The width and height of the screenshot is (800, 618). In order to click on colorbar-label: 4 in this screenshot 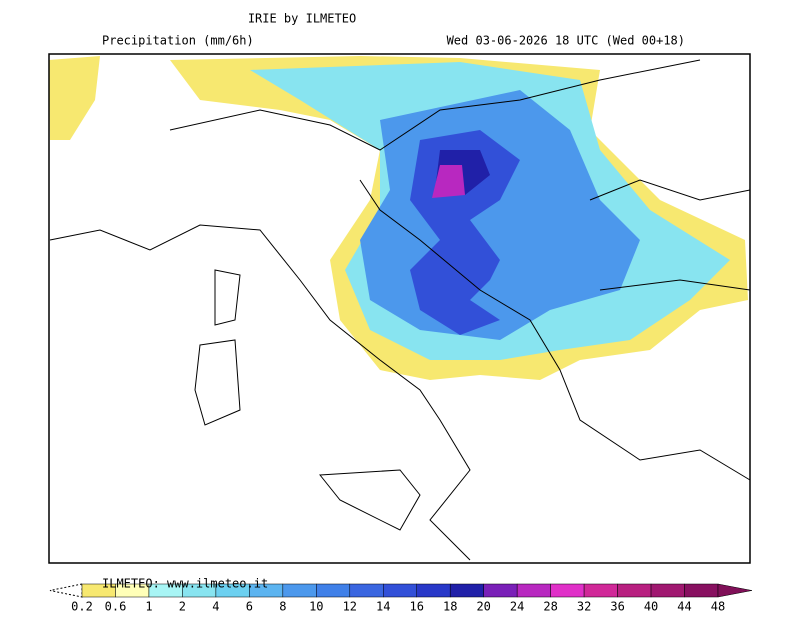, I will do `click(215, 607)`.